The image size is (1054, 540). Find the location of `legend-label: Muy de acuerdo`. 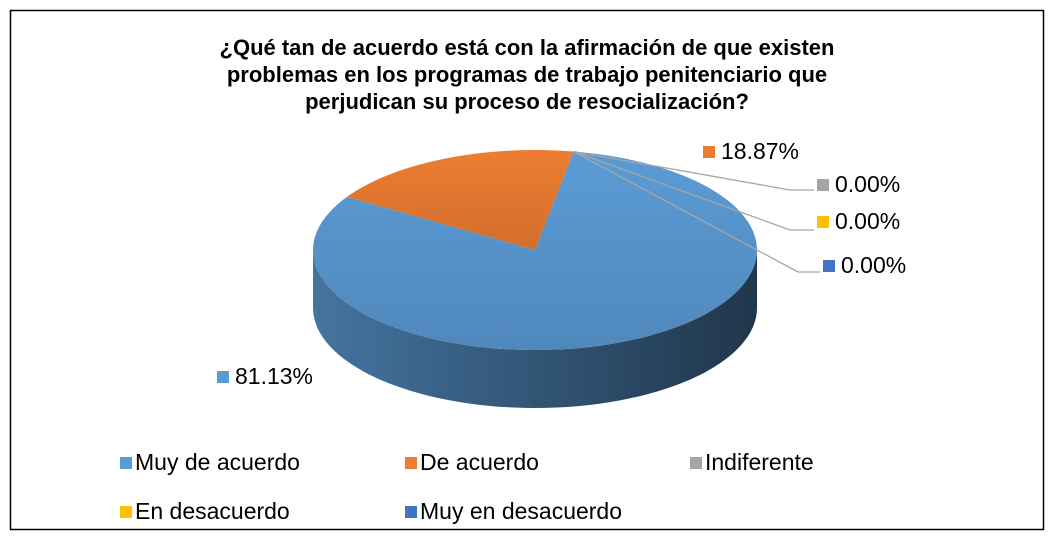

legend-label: Muy de acuerdo is located at coordinates (217, 462).